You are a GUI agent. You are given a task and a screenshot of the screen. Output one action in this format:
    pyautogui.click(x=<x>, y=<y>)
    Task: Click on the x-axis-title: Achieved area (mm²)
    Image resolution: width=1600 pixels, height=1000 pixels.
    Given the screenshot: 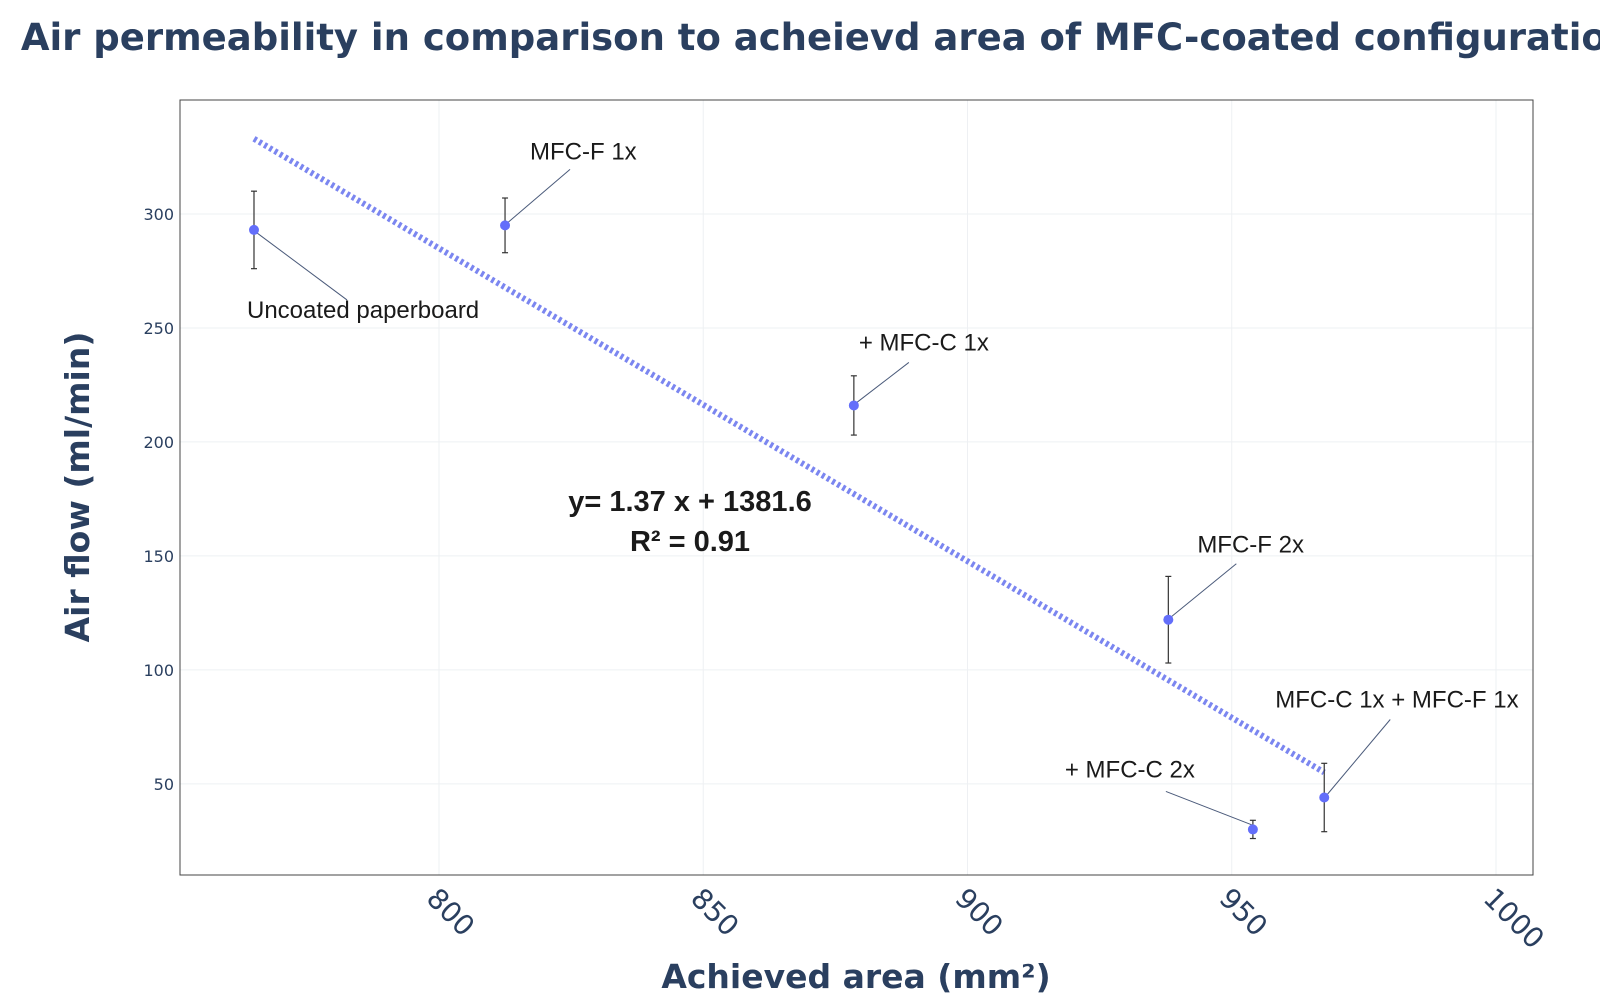 What is the action you would take?
    pyautogui.click(x=855, y=976)
    